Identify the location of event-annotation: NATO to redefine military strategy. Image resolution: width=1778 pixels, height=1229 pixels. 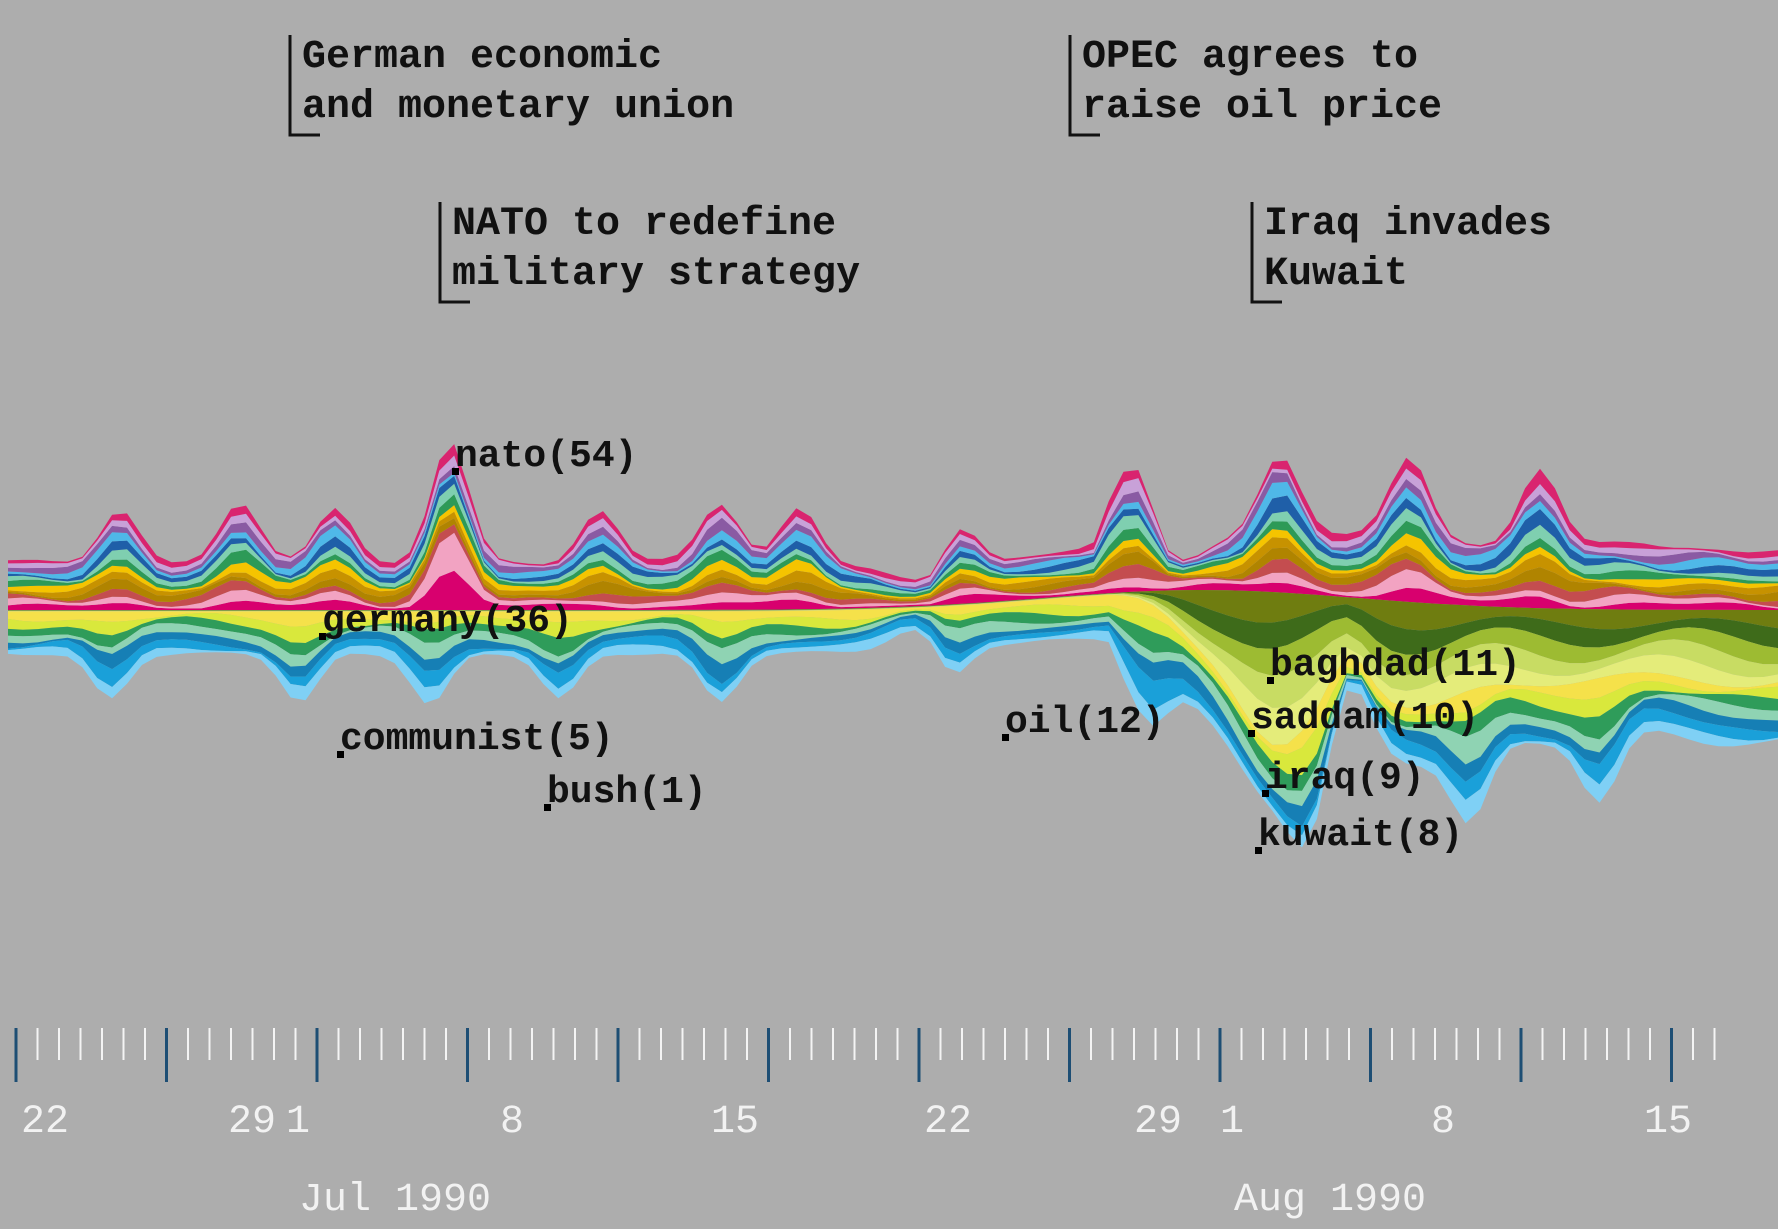
(649, 253).